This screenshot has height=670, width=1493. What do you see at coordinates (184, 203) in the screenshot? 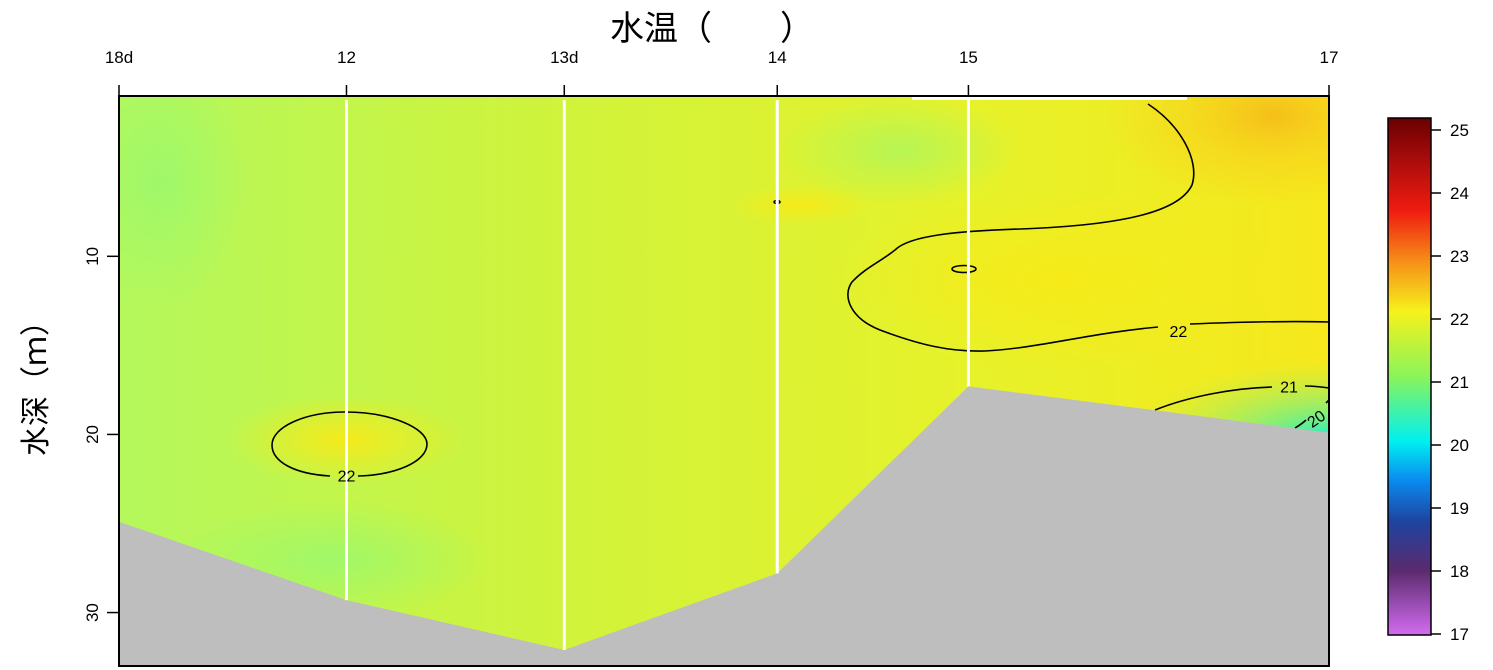
I see `cool-patch-left` at bounding box center [184, 203].